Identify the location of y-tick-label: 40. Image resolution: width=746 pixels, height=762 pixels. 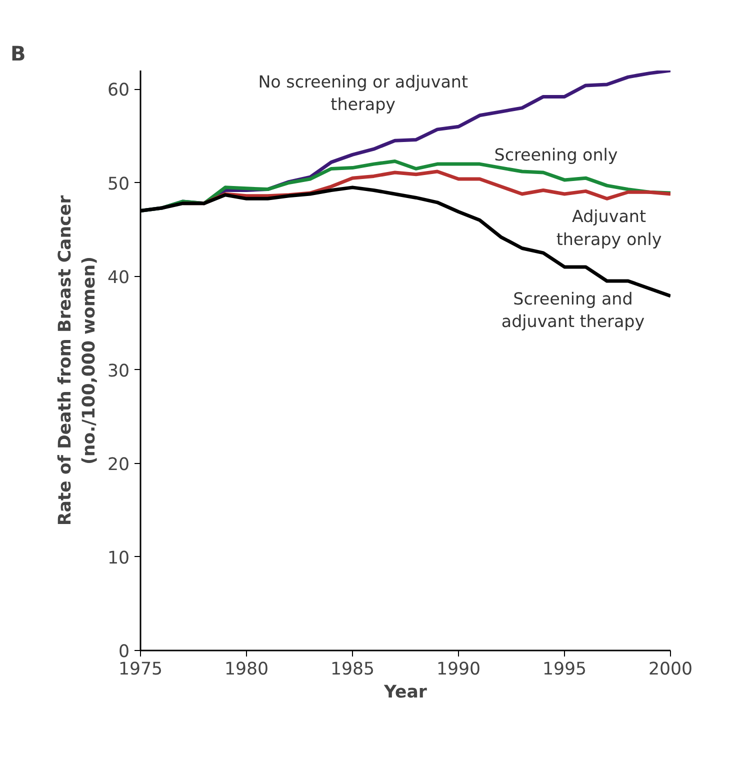
(118, 278).